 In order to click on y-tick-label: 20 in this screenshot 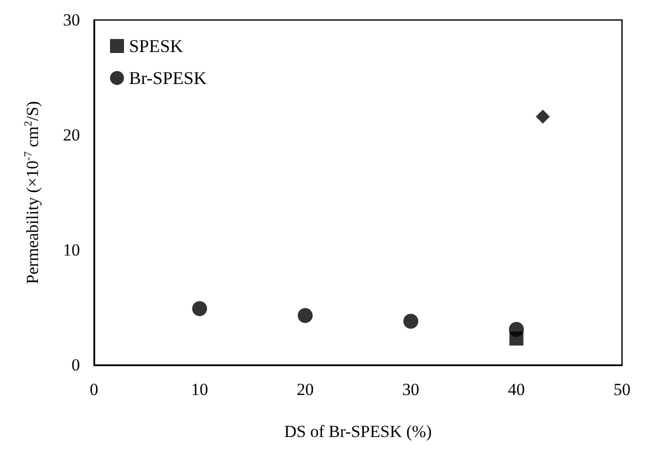, I will do `click(71, 135)`.